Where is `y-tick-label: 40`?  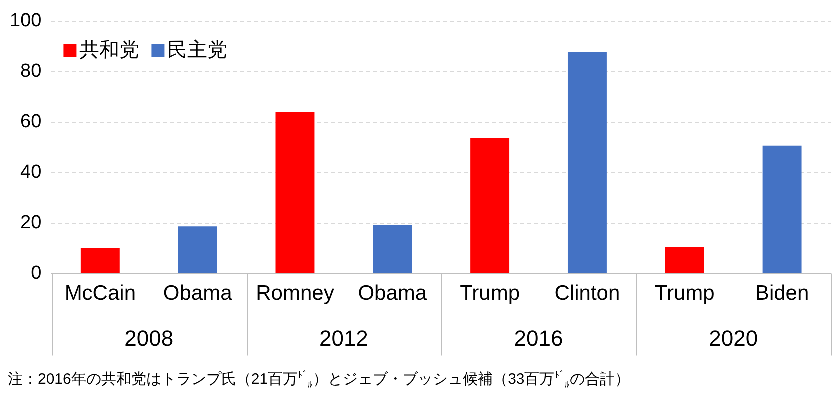 y-tick-label: 40 is located at coordinates (31, 173).